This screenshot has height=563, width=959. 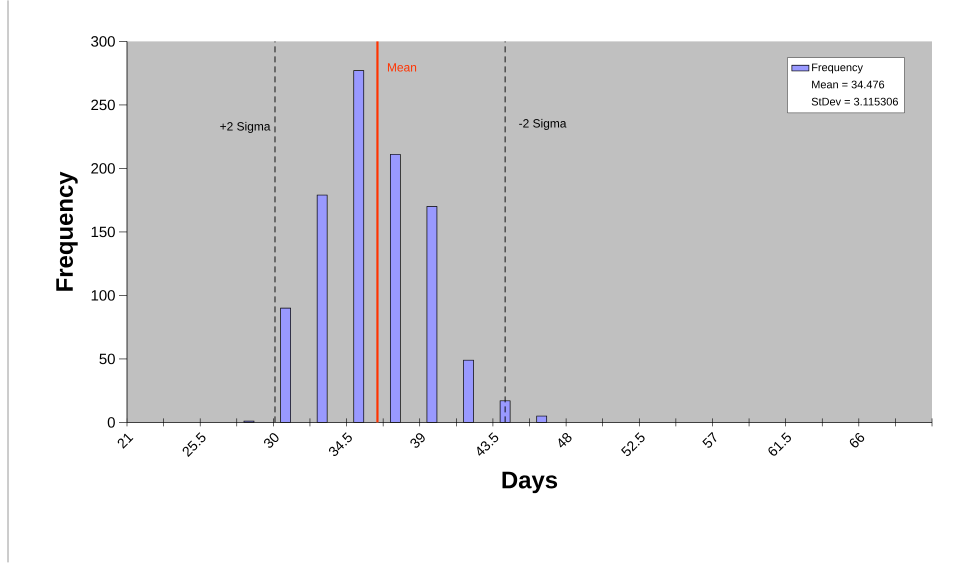 I want to click on legend-label: Frequency, so click(x=837, y=69).